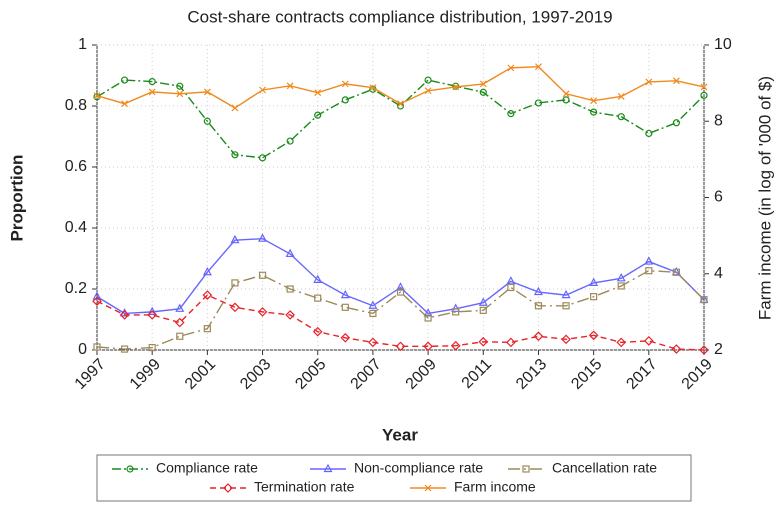 This screenshot has height=507, width=779. Describe the element at coordinates (400, 434) in the screenshot. I see `x-axis-label: Year` at that location.